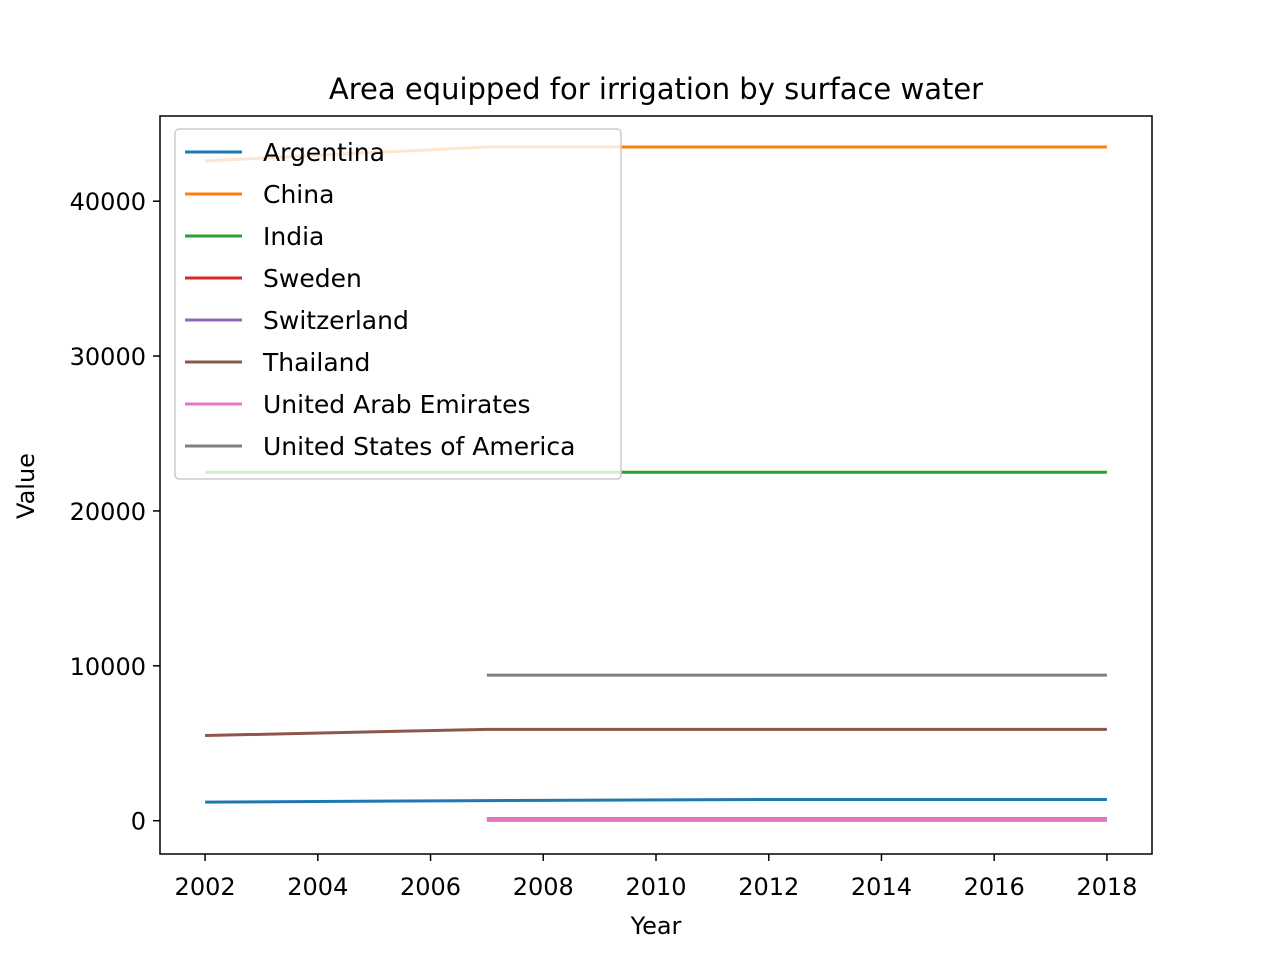 This screenshot has height=960, width=1280. What do you see at coordinates (543, 887) in the screenshot?
I see `x-tick-label: 2008` at bounding box center [543, 887].